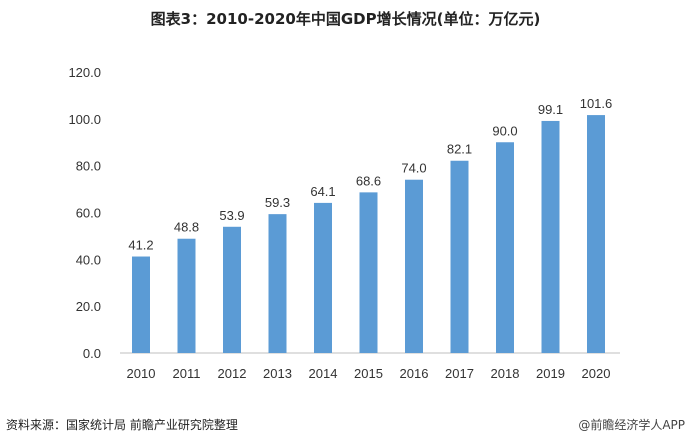 This screenshot has height=447, width=691. I want to click on data-label: 53.9, so click(231, 215).